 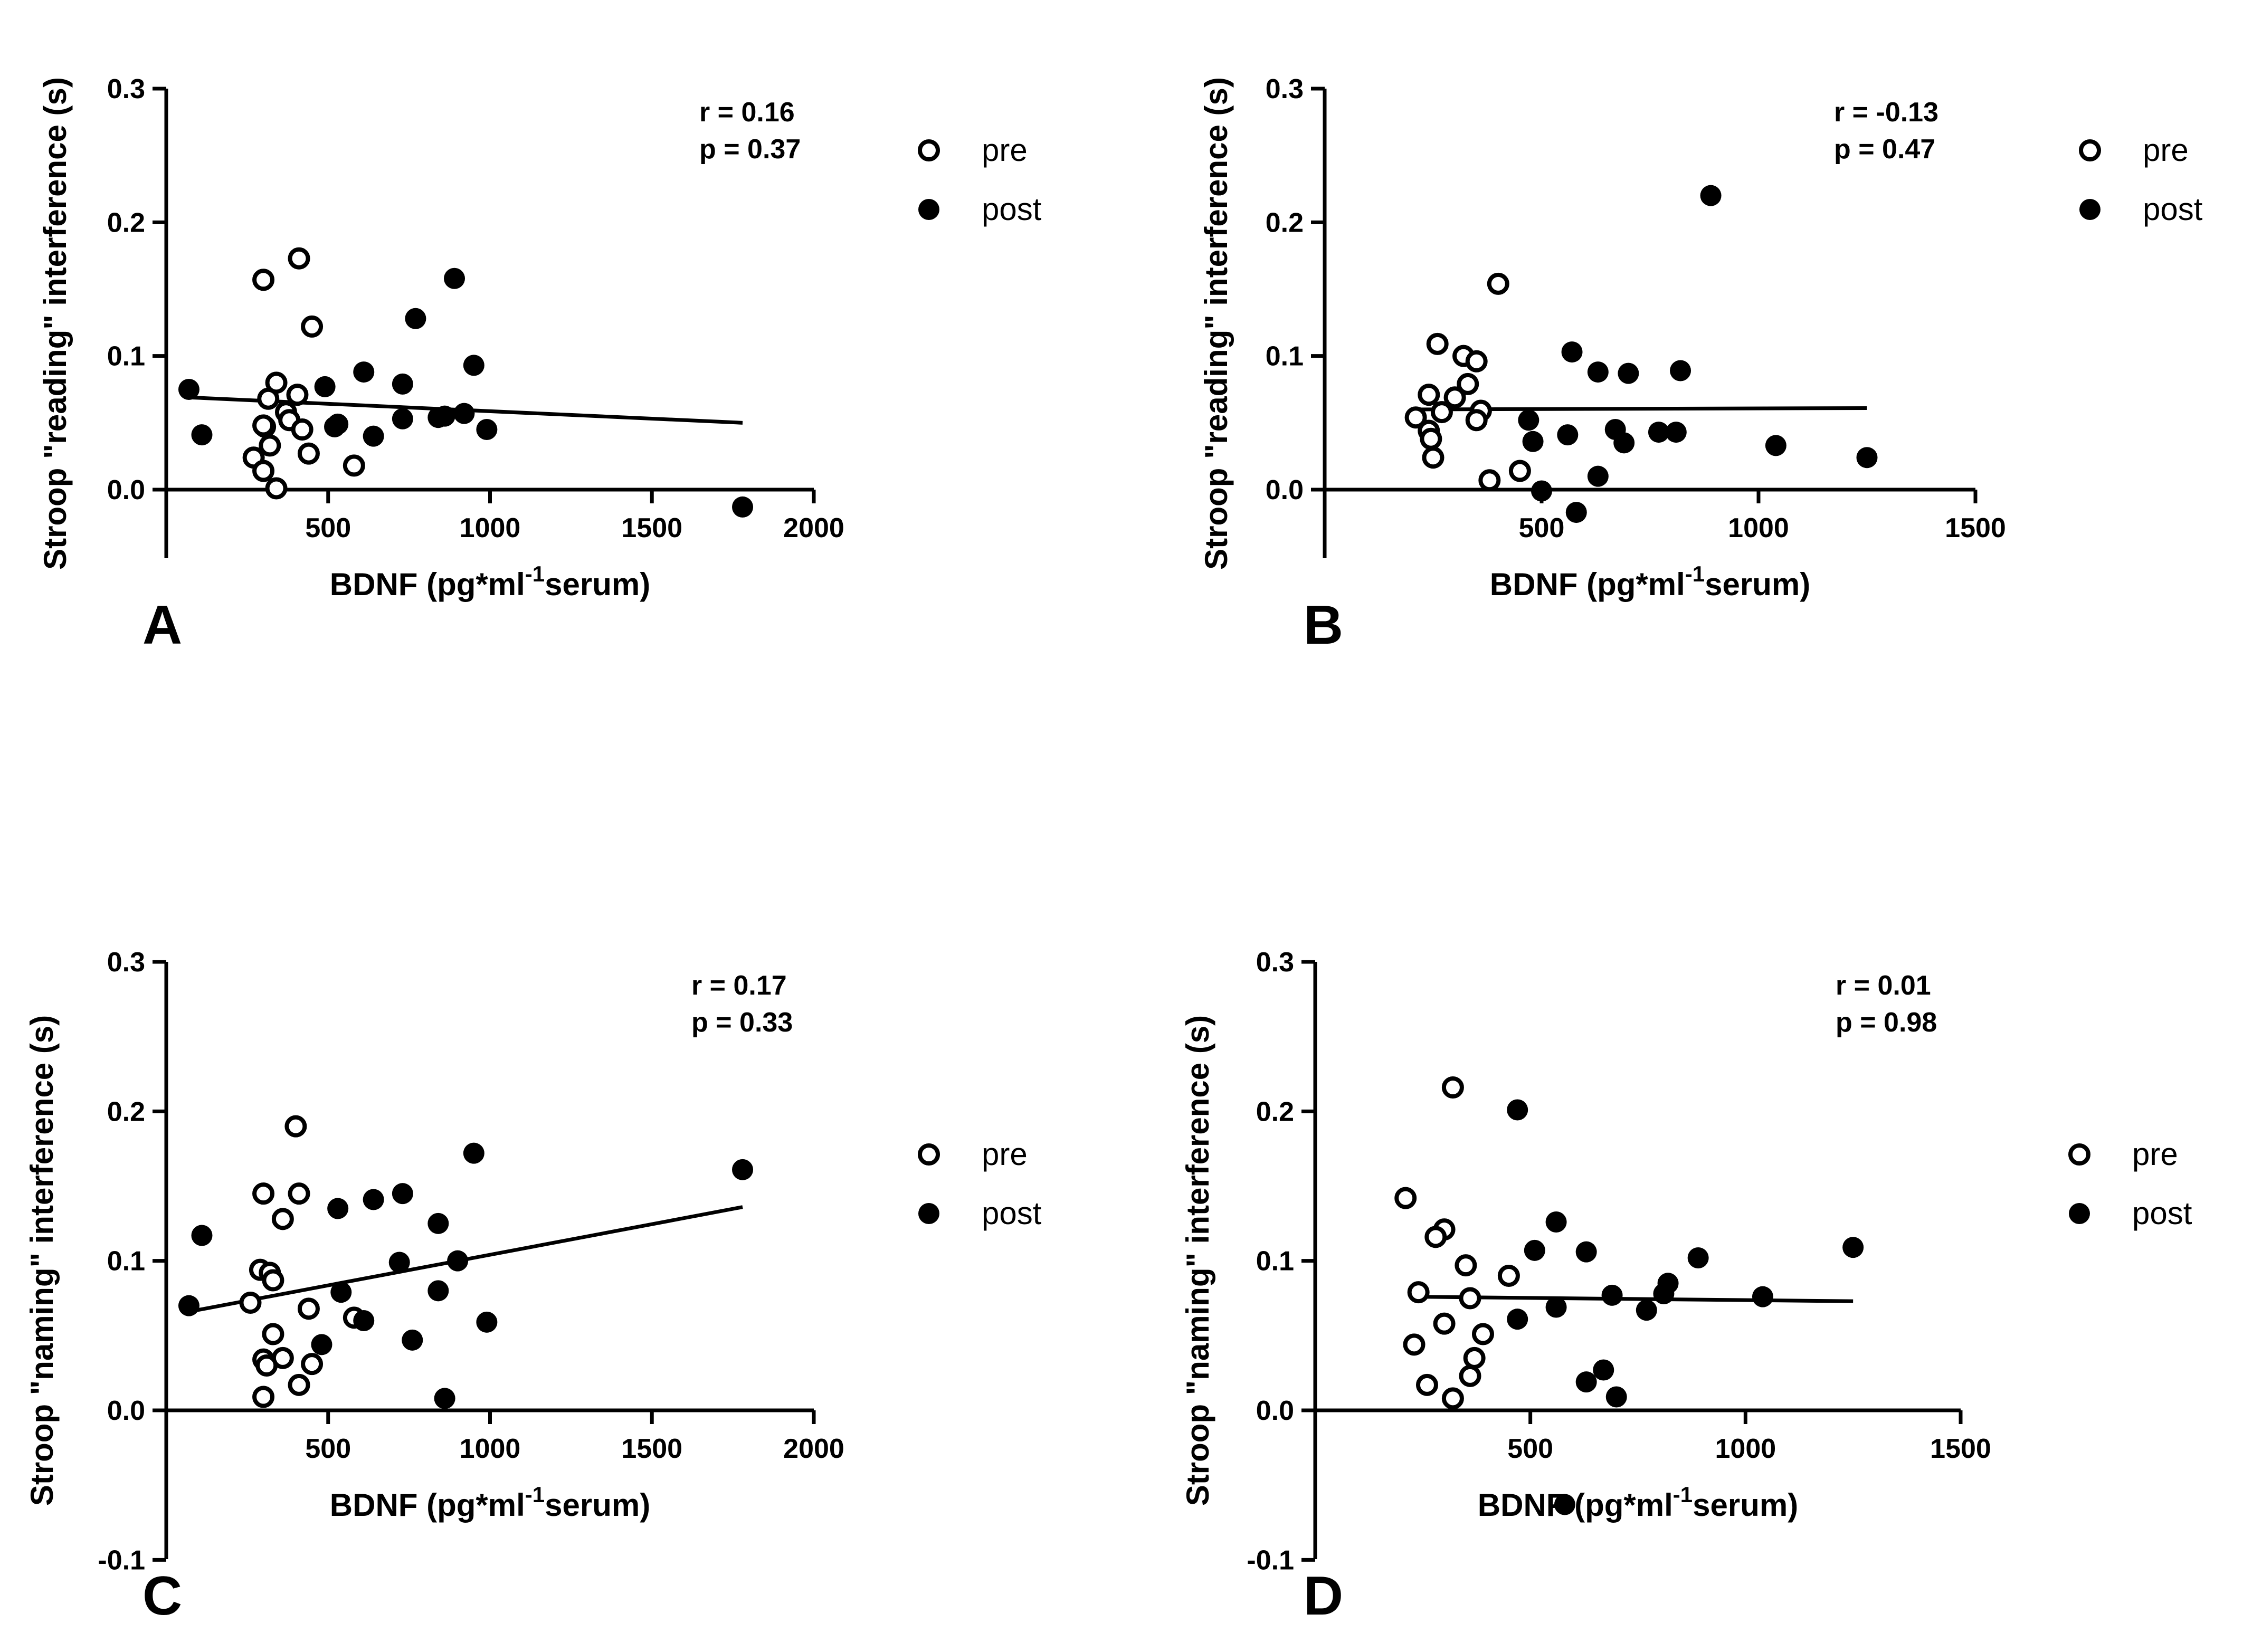 I want to click on stat-r: r = 0.17, so click(x=739, y=985).